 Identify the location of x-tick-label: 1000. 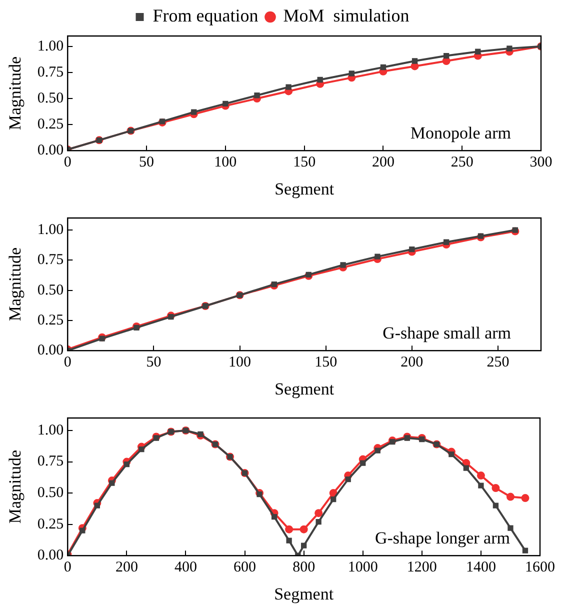
(363, 568).